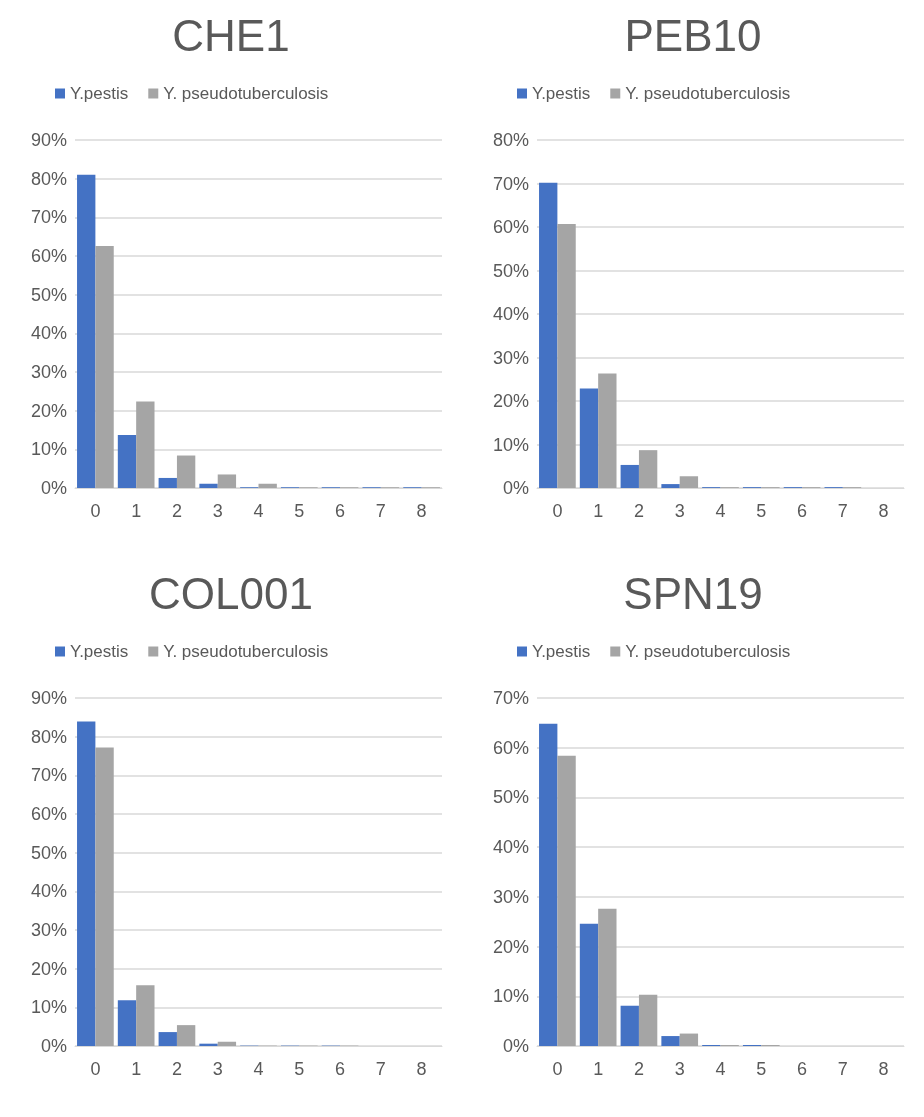 This screenshot has height=1117, width=924. What do you see at coordinates (231, 35) in the screenshot?
I see `chart-title: CHE1` at bounding box center [231, 35].